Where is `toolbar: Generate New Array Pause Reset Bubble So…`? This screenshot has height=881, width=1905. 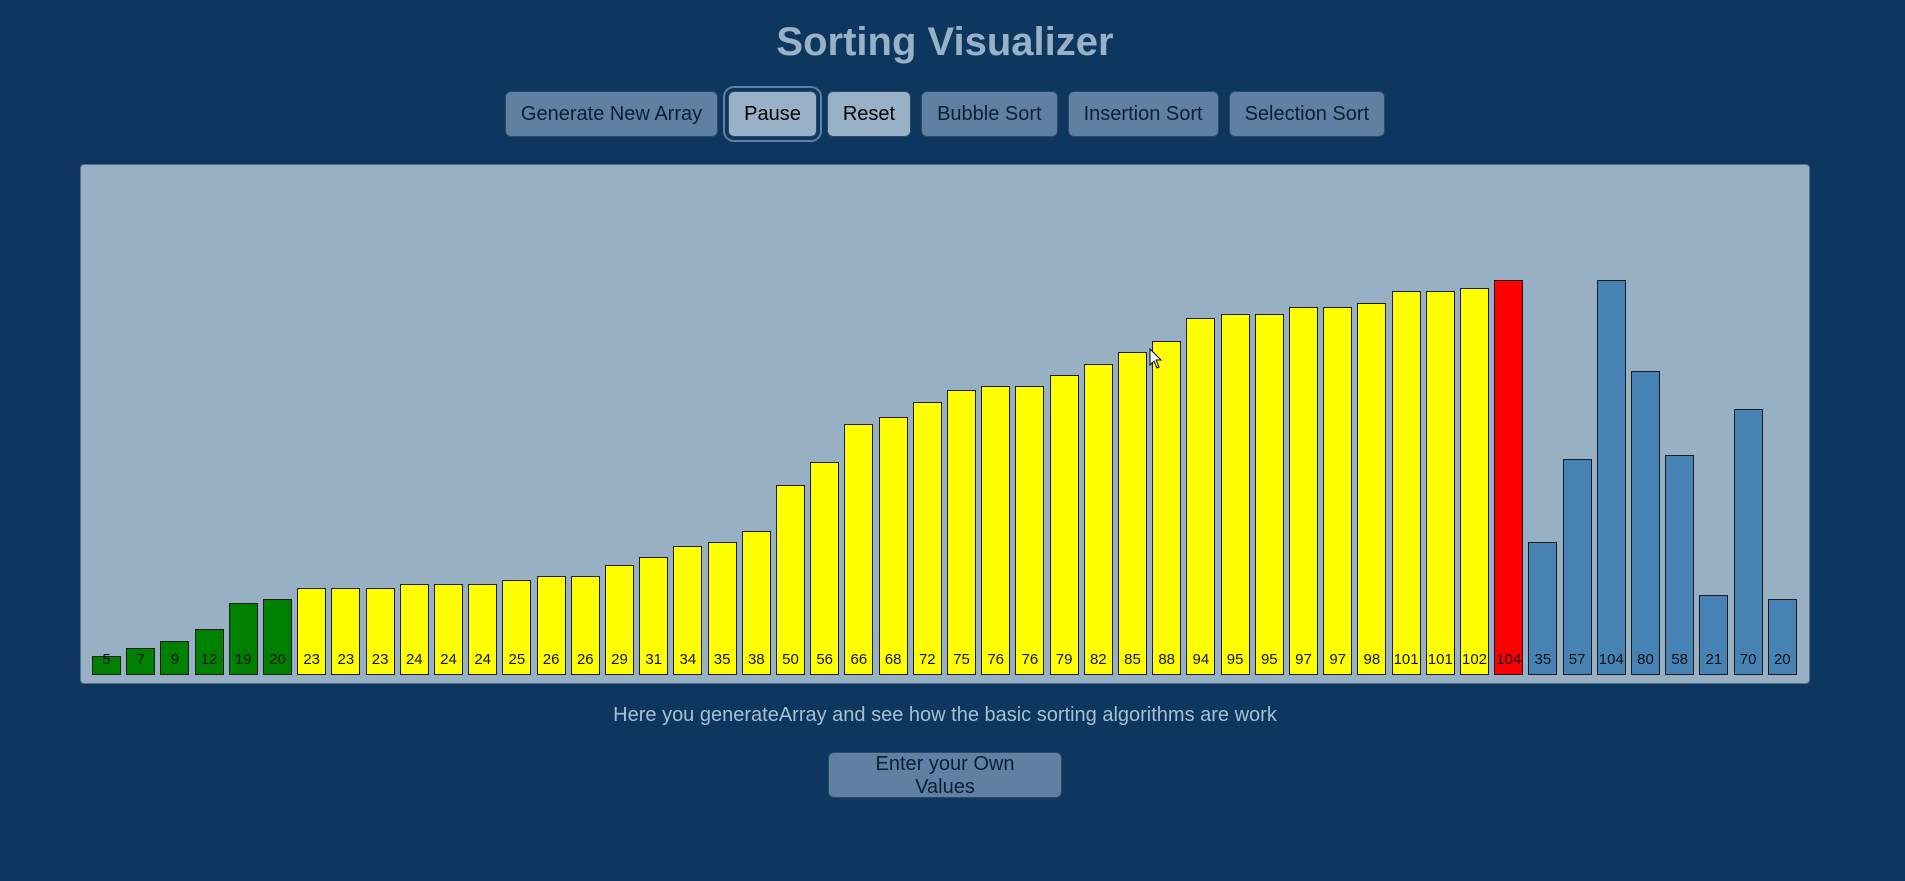
toolbar: Generate New Array Pause Reset Bubble So… is located at coordinates (945, 114).